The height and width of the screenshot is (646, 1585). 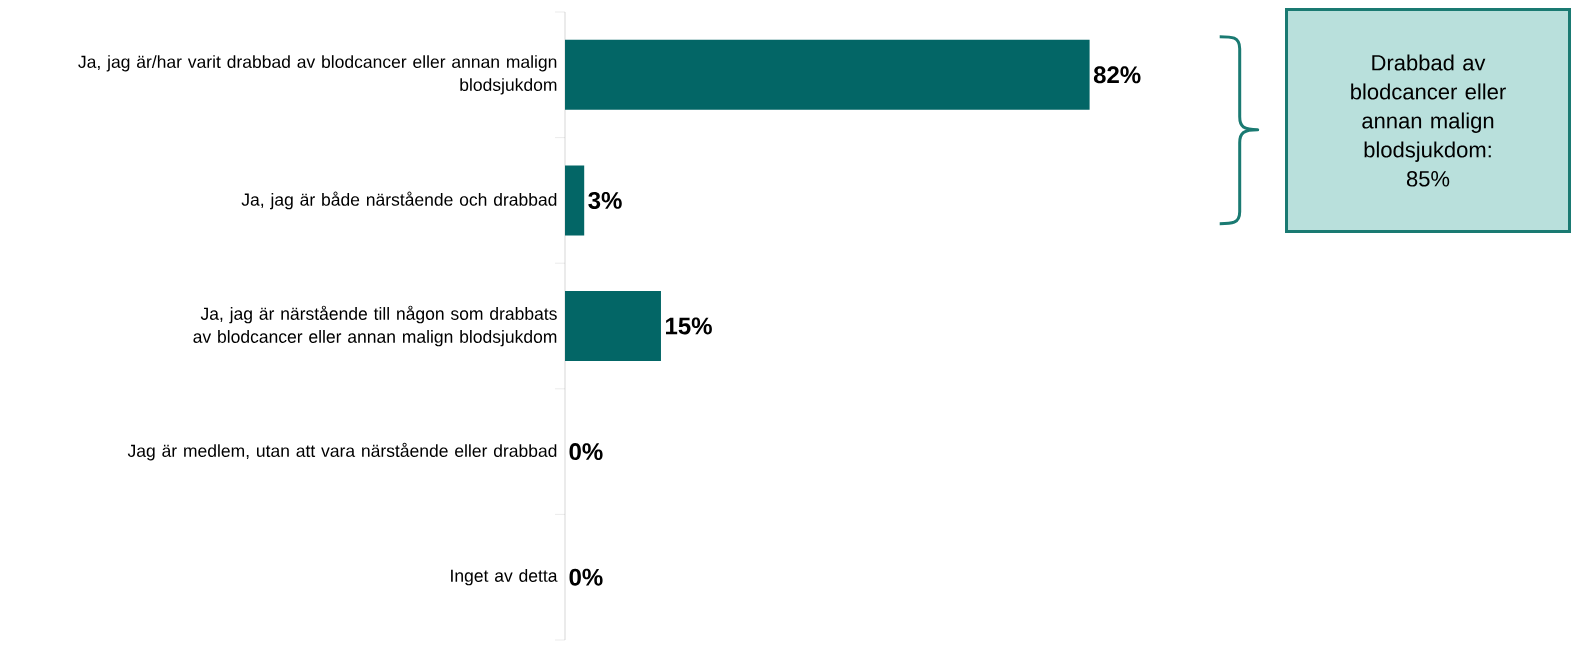 I want to click on y-tick-label: Ja, jag är närstående till någon som drabbats av blodcancer eller annan malign blodsjukdom, so click(x=375, y=326).